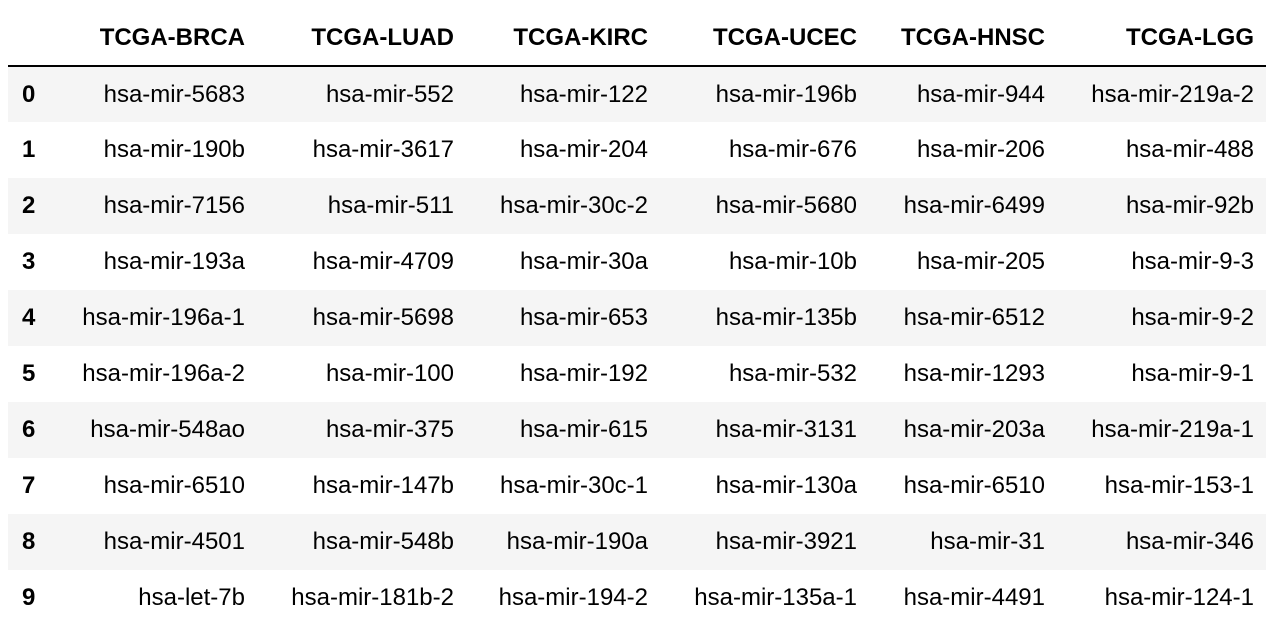 This screenshot has width=1272, height=644. Describe the element at coordinates (583, 261) in the screenshot. I see `table-cell: hsa-mir-30a` at that location.